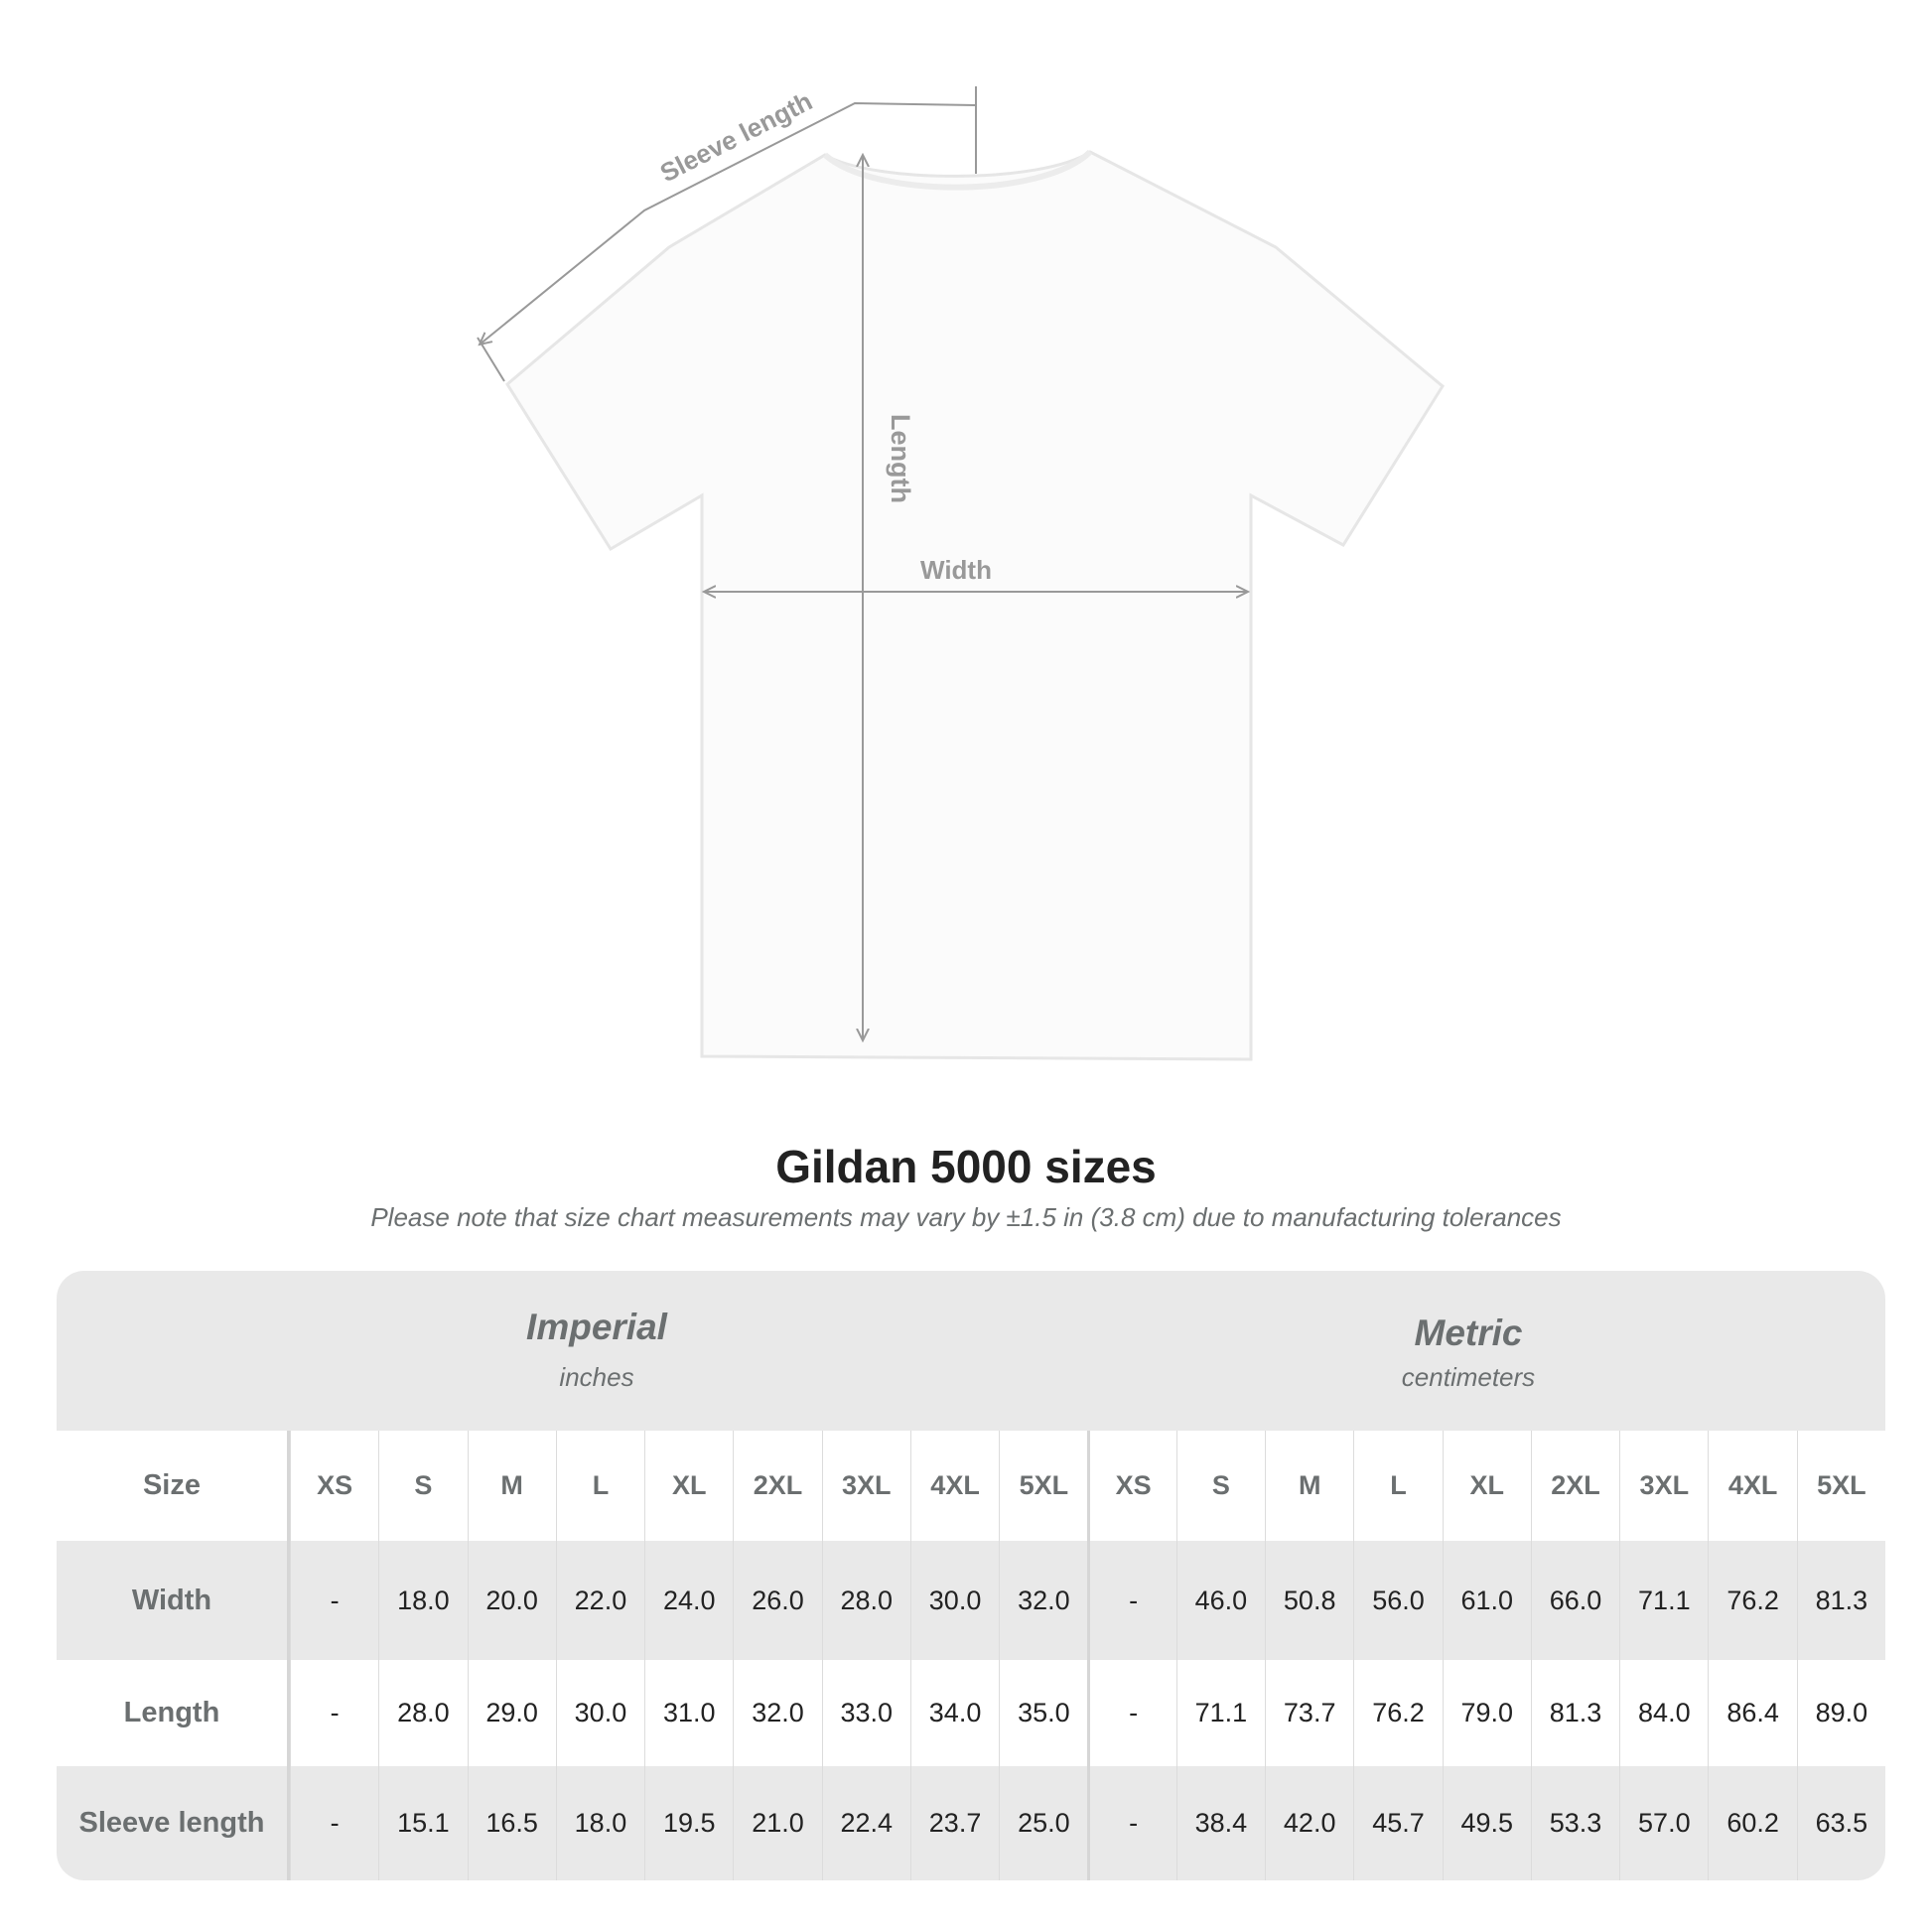  What do you see at coordinates (173, 1823) in the screenshot?
I see `row-label: Sleeve length` at bounding box center [173, 1823].